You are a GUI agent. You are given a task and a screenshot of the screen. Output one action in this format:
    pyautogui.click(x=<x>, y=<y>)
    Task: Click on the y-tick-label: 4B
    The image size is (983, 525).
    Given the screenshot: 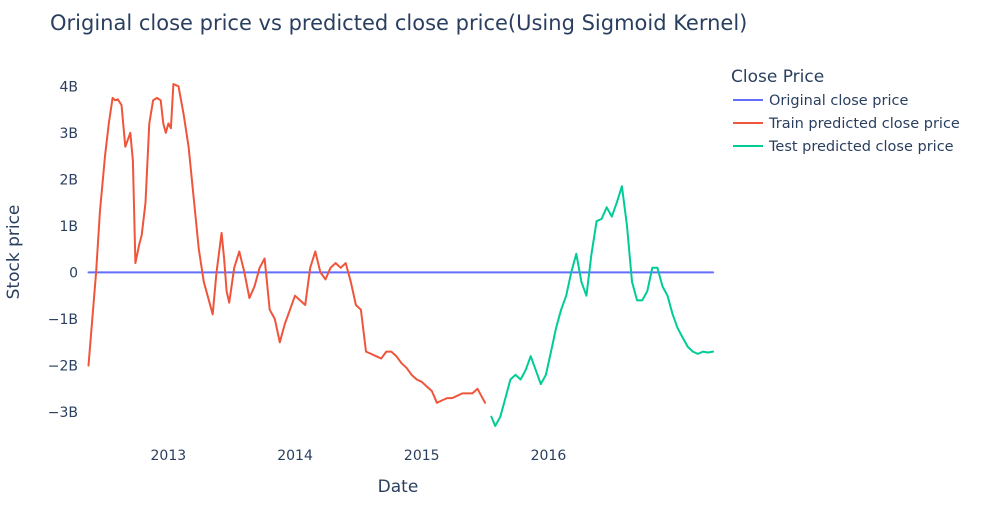 What is the action you would take?
    pyautogui.click(x=68, y=87)
    